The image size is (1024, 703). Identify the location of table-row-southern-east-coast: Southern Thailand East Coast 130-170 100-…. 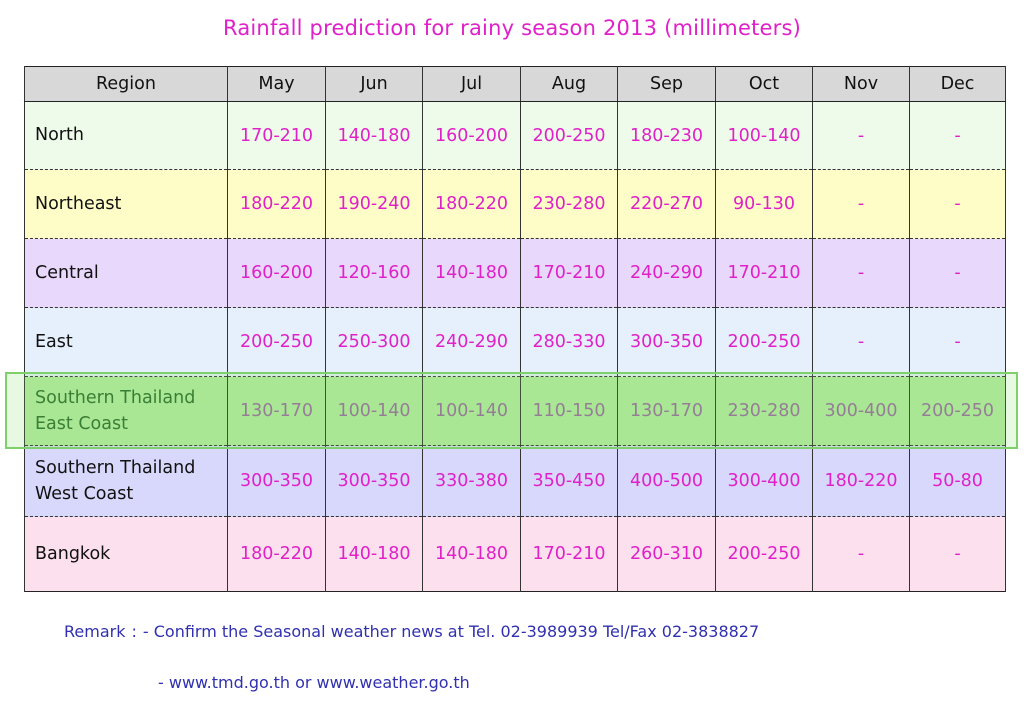
(515, 411).